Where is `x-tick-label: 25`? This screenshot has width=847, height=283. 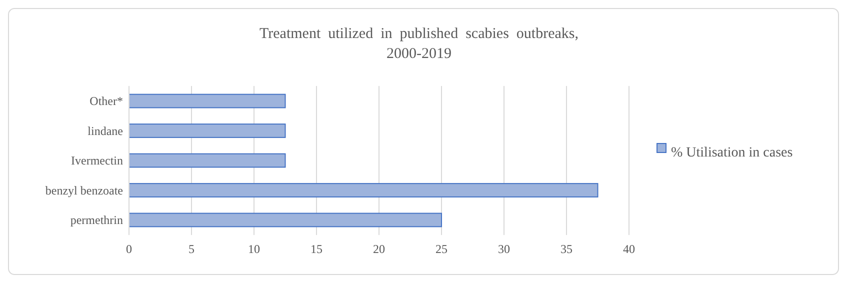
x-tick-label: 25 is located at coordinates (442, 249).